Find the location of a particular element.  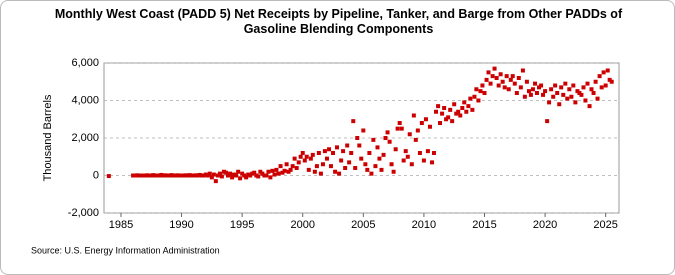

x-tick-label: 1990 is located at coordinates (181, 225).